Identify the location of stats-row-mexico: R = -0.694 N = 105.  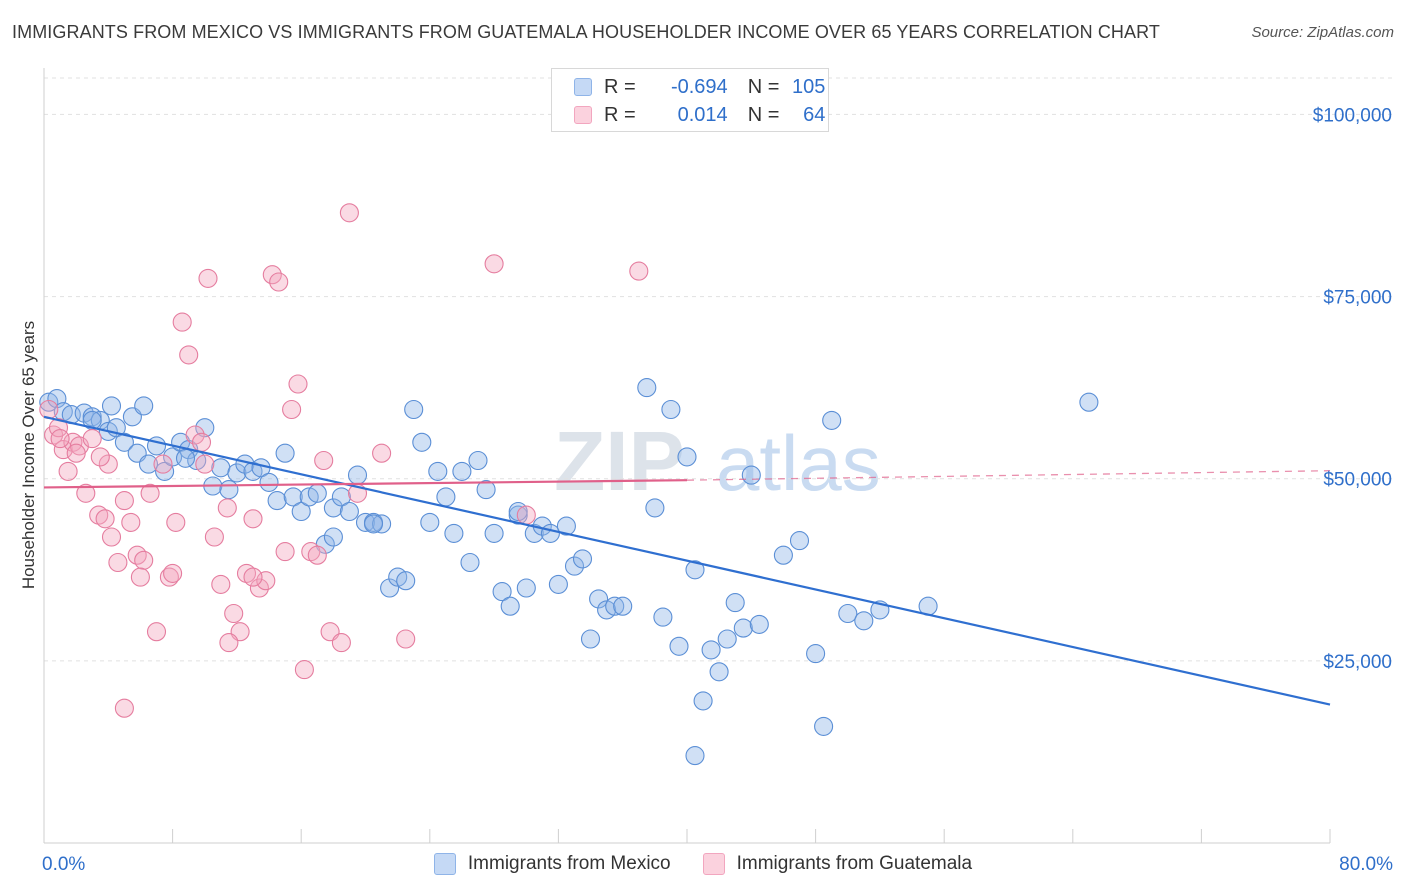
(699, 87).